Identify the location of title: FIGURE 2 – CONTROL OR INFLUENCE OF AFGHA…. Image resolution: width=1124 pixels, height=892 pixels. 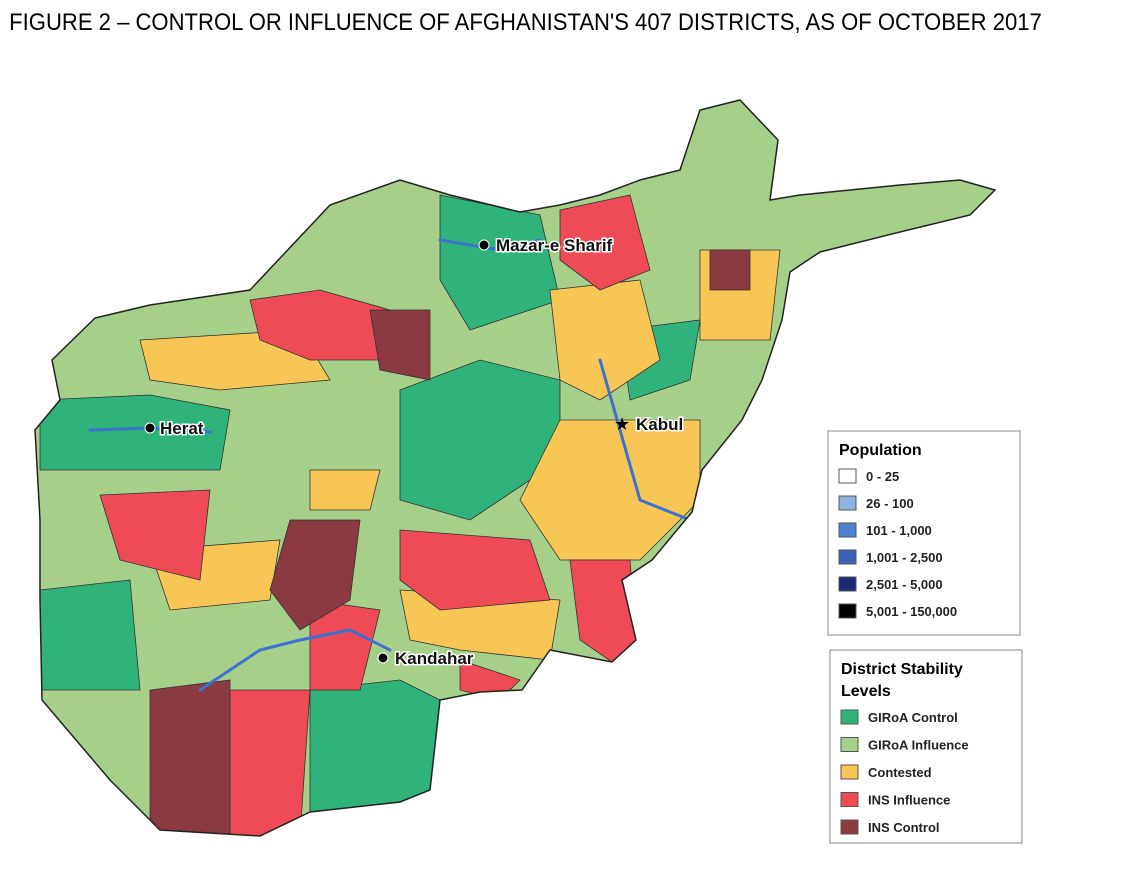
(525, 21).